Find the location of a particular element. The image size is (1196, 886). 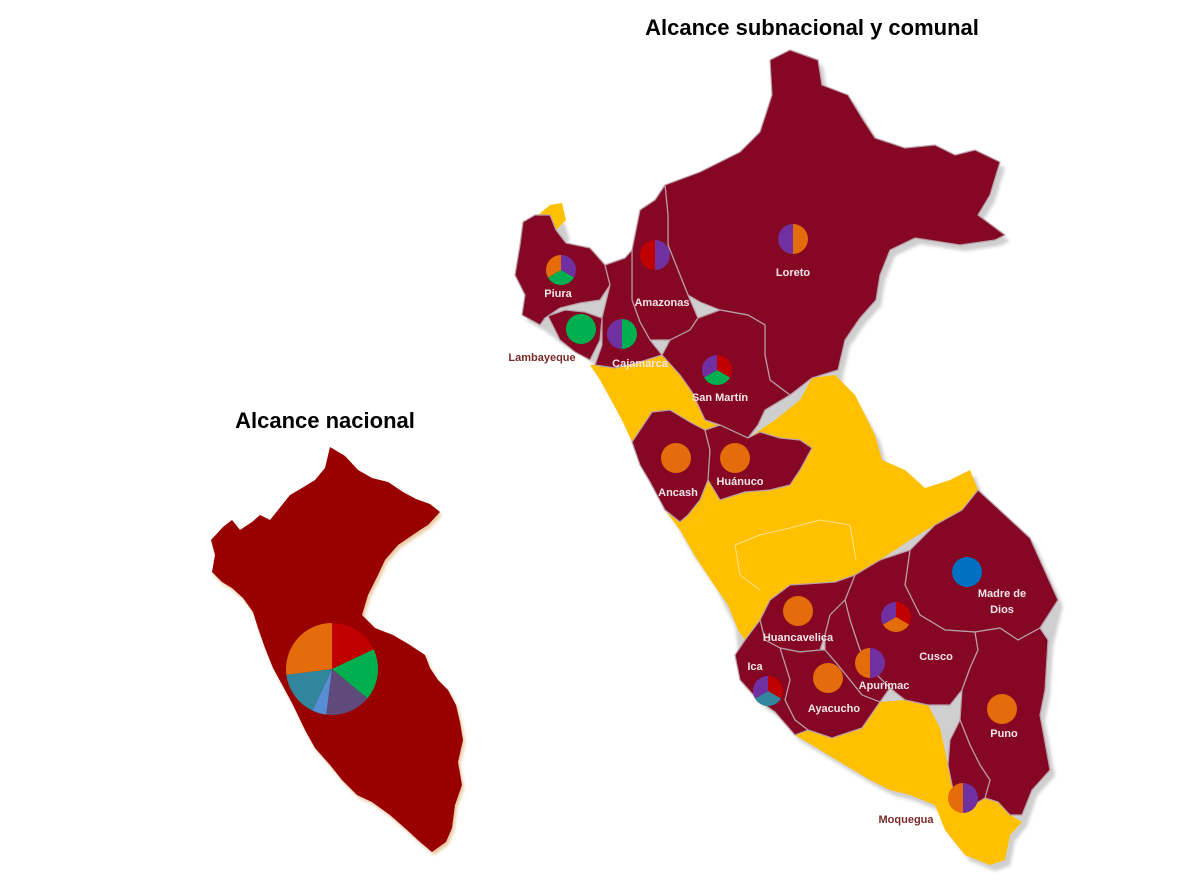

national-title: Alcance nacional is located at coordinates (325, 420).